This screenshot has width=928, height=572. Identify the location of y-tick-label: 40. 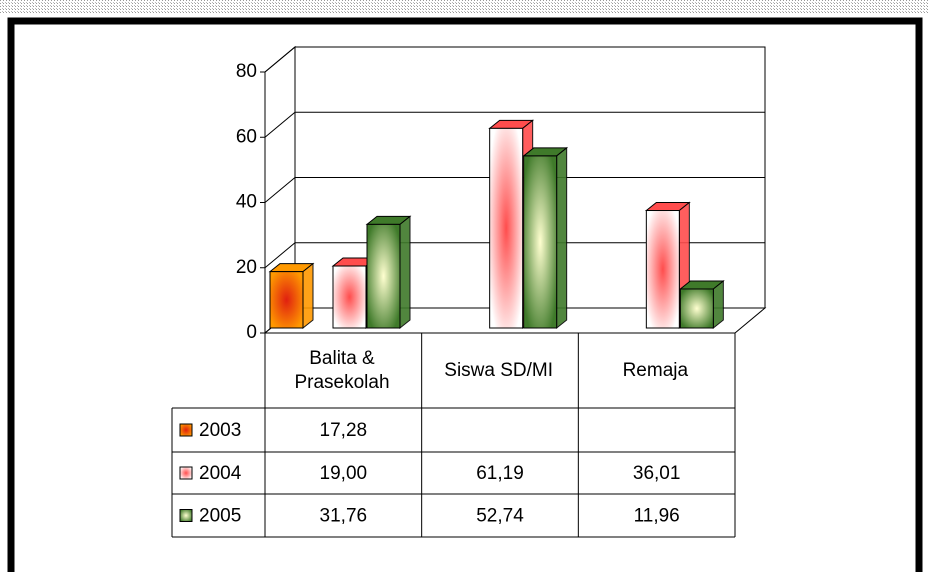
(246, 202).